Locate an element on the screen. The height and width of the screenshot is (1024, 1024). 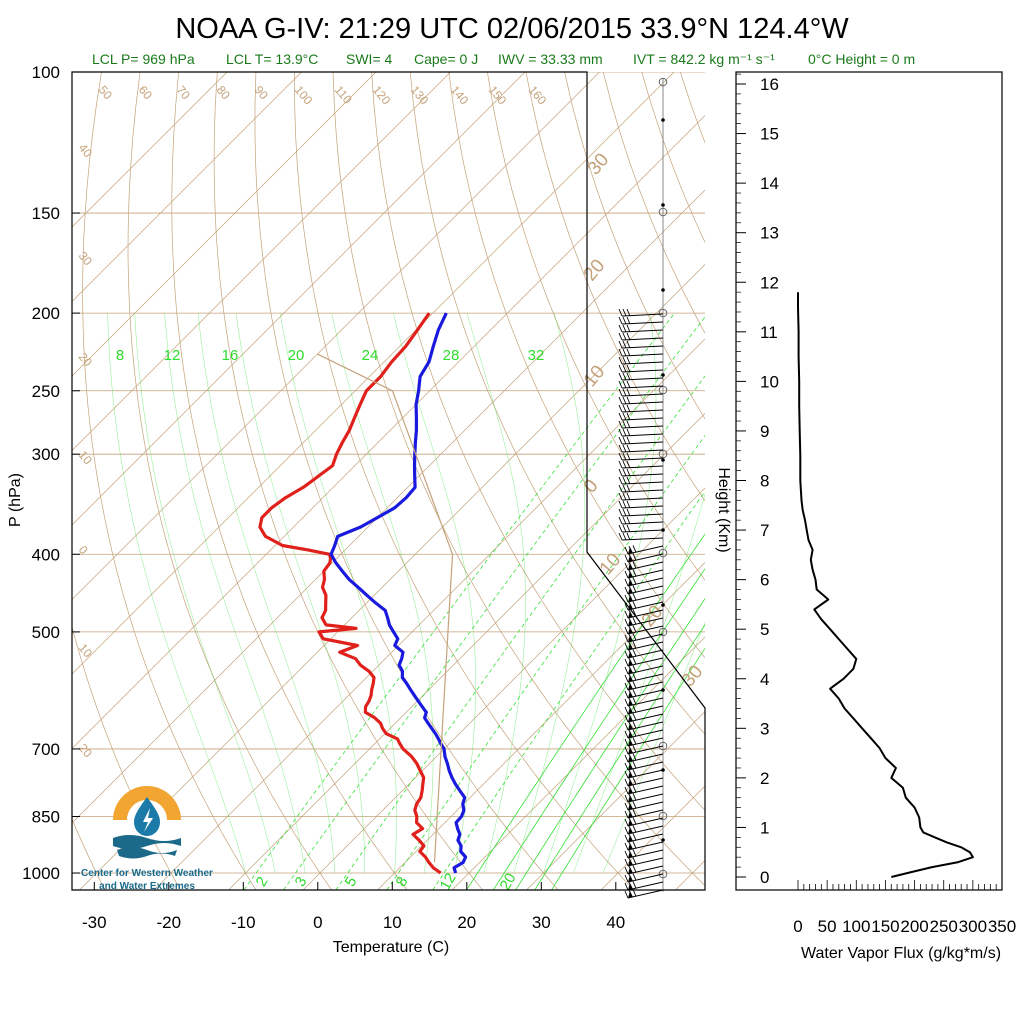
wind-calm-circle is located at coordinates (663, 632).